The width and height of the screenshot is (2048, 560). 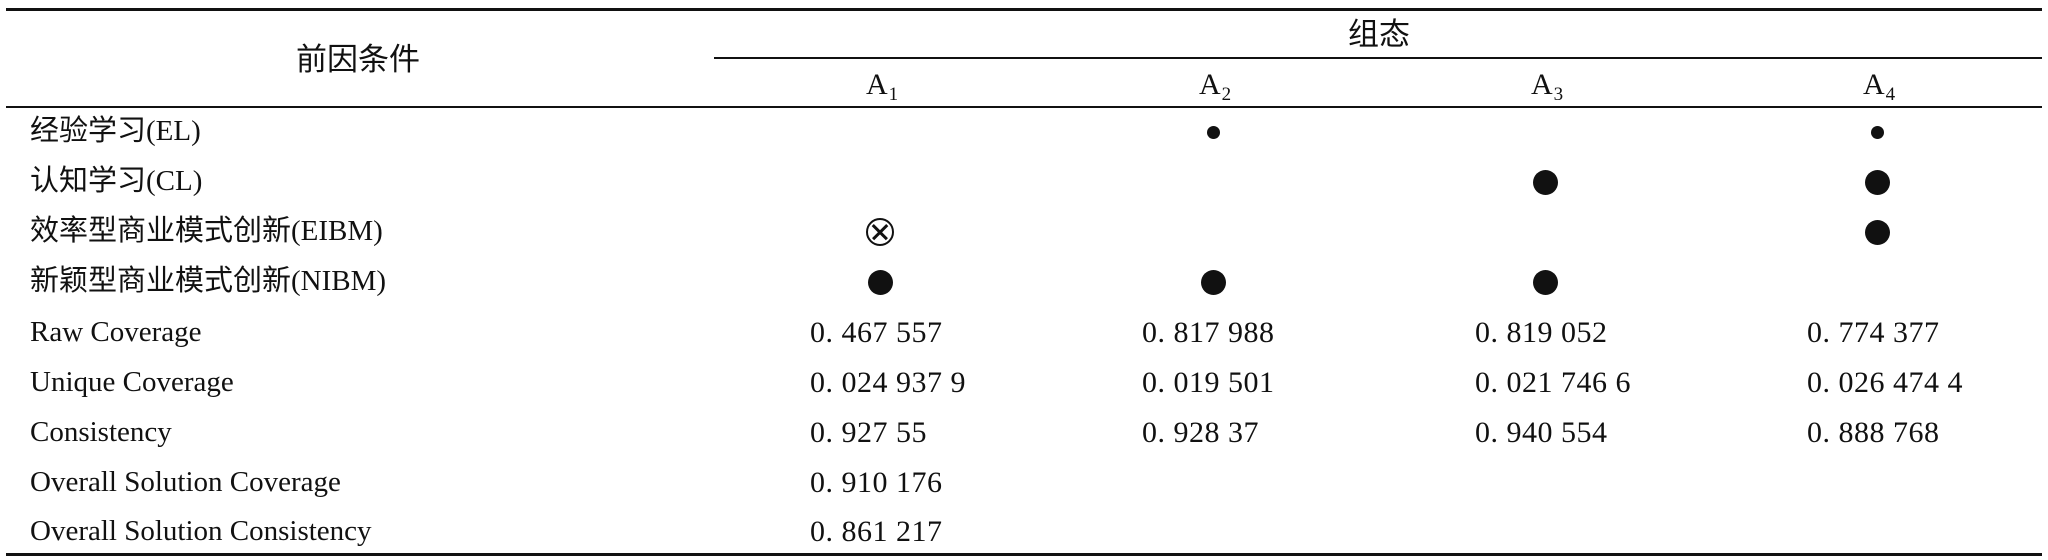 What do you see at coordinates (876, 332) in the screenshot?
I see `metric-value: 0. 467 557` at bounding box center [876, 332].